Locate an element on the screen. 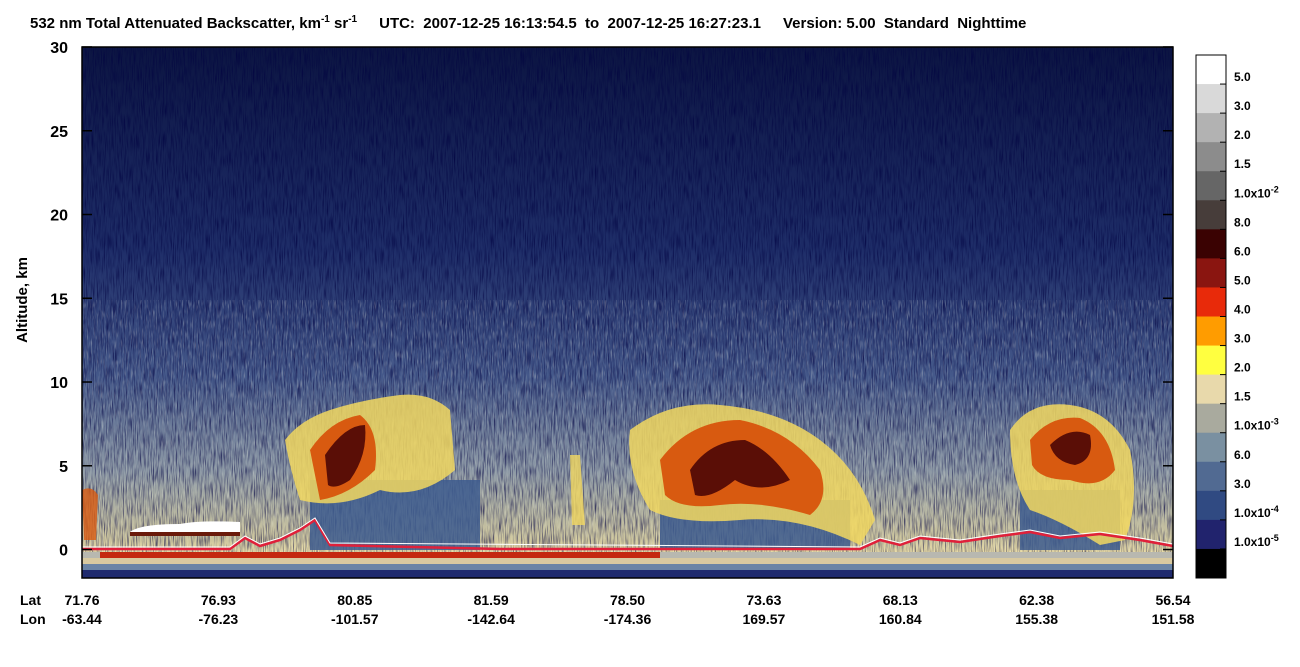 The image size is (1300, 667). colorbar-label: 1.0x10⁻² is located at coordinates (1256, 192).